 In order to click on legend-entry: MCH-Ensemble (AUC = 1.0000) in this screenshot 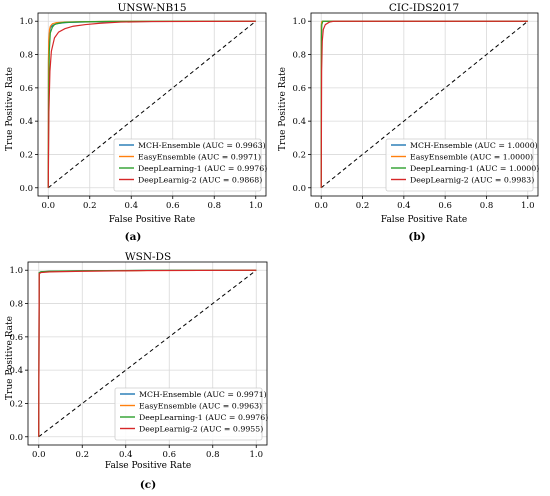, I will do `click(474, 145)`.